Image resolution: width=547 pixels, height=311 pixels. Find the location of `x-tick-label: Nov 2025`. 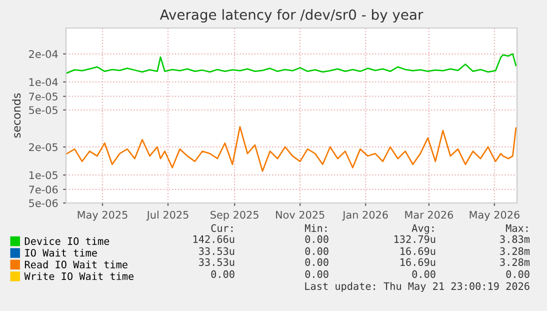

x-tick-label: Nov 2025 is located at coordinates (300, 214).